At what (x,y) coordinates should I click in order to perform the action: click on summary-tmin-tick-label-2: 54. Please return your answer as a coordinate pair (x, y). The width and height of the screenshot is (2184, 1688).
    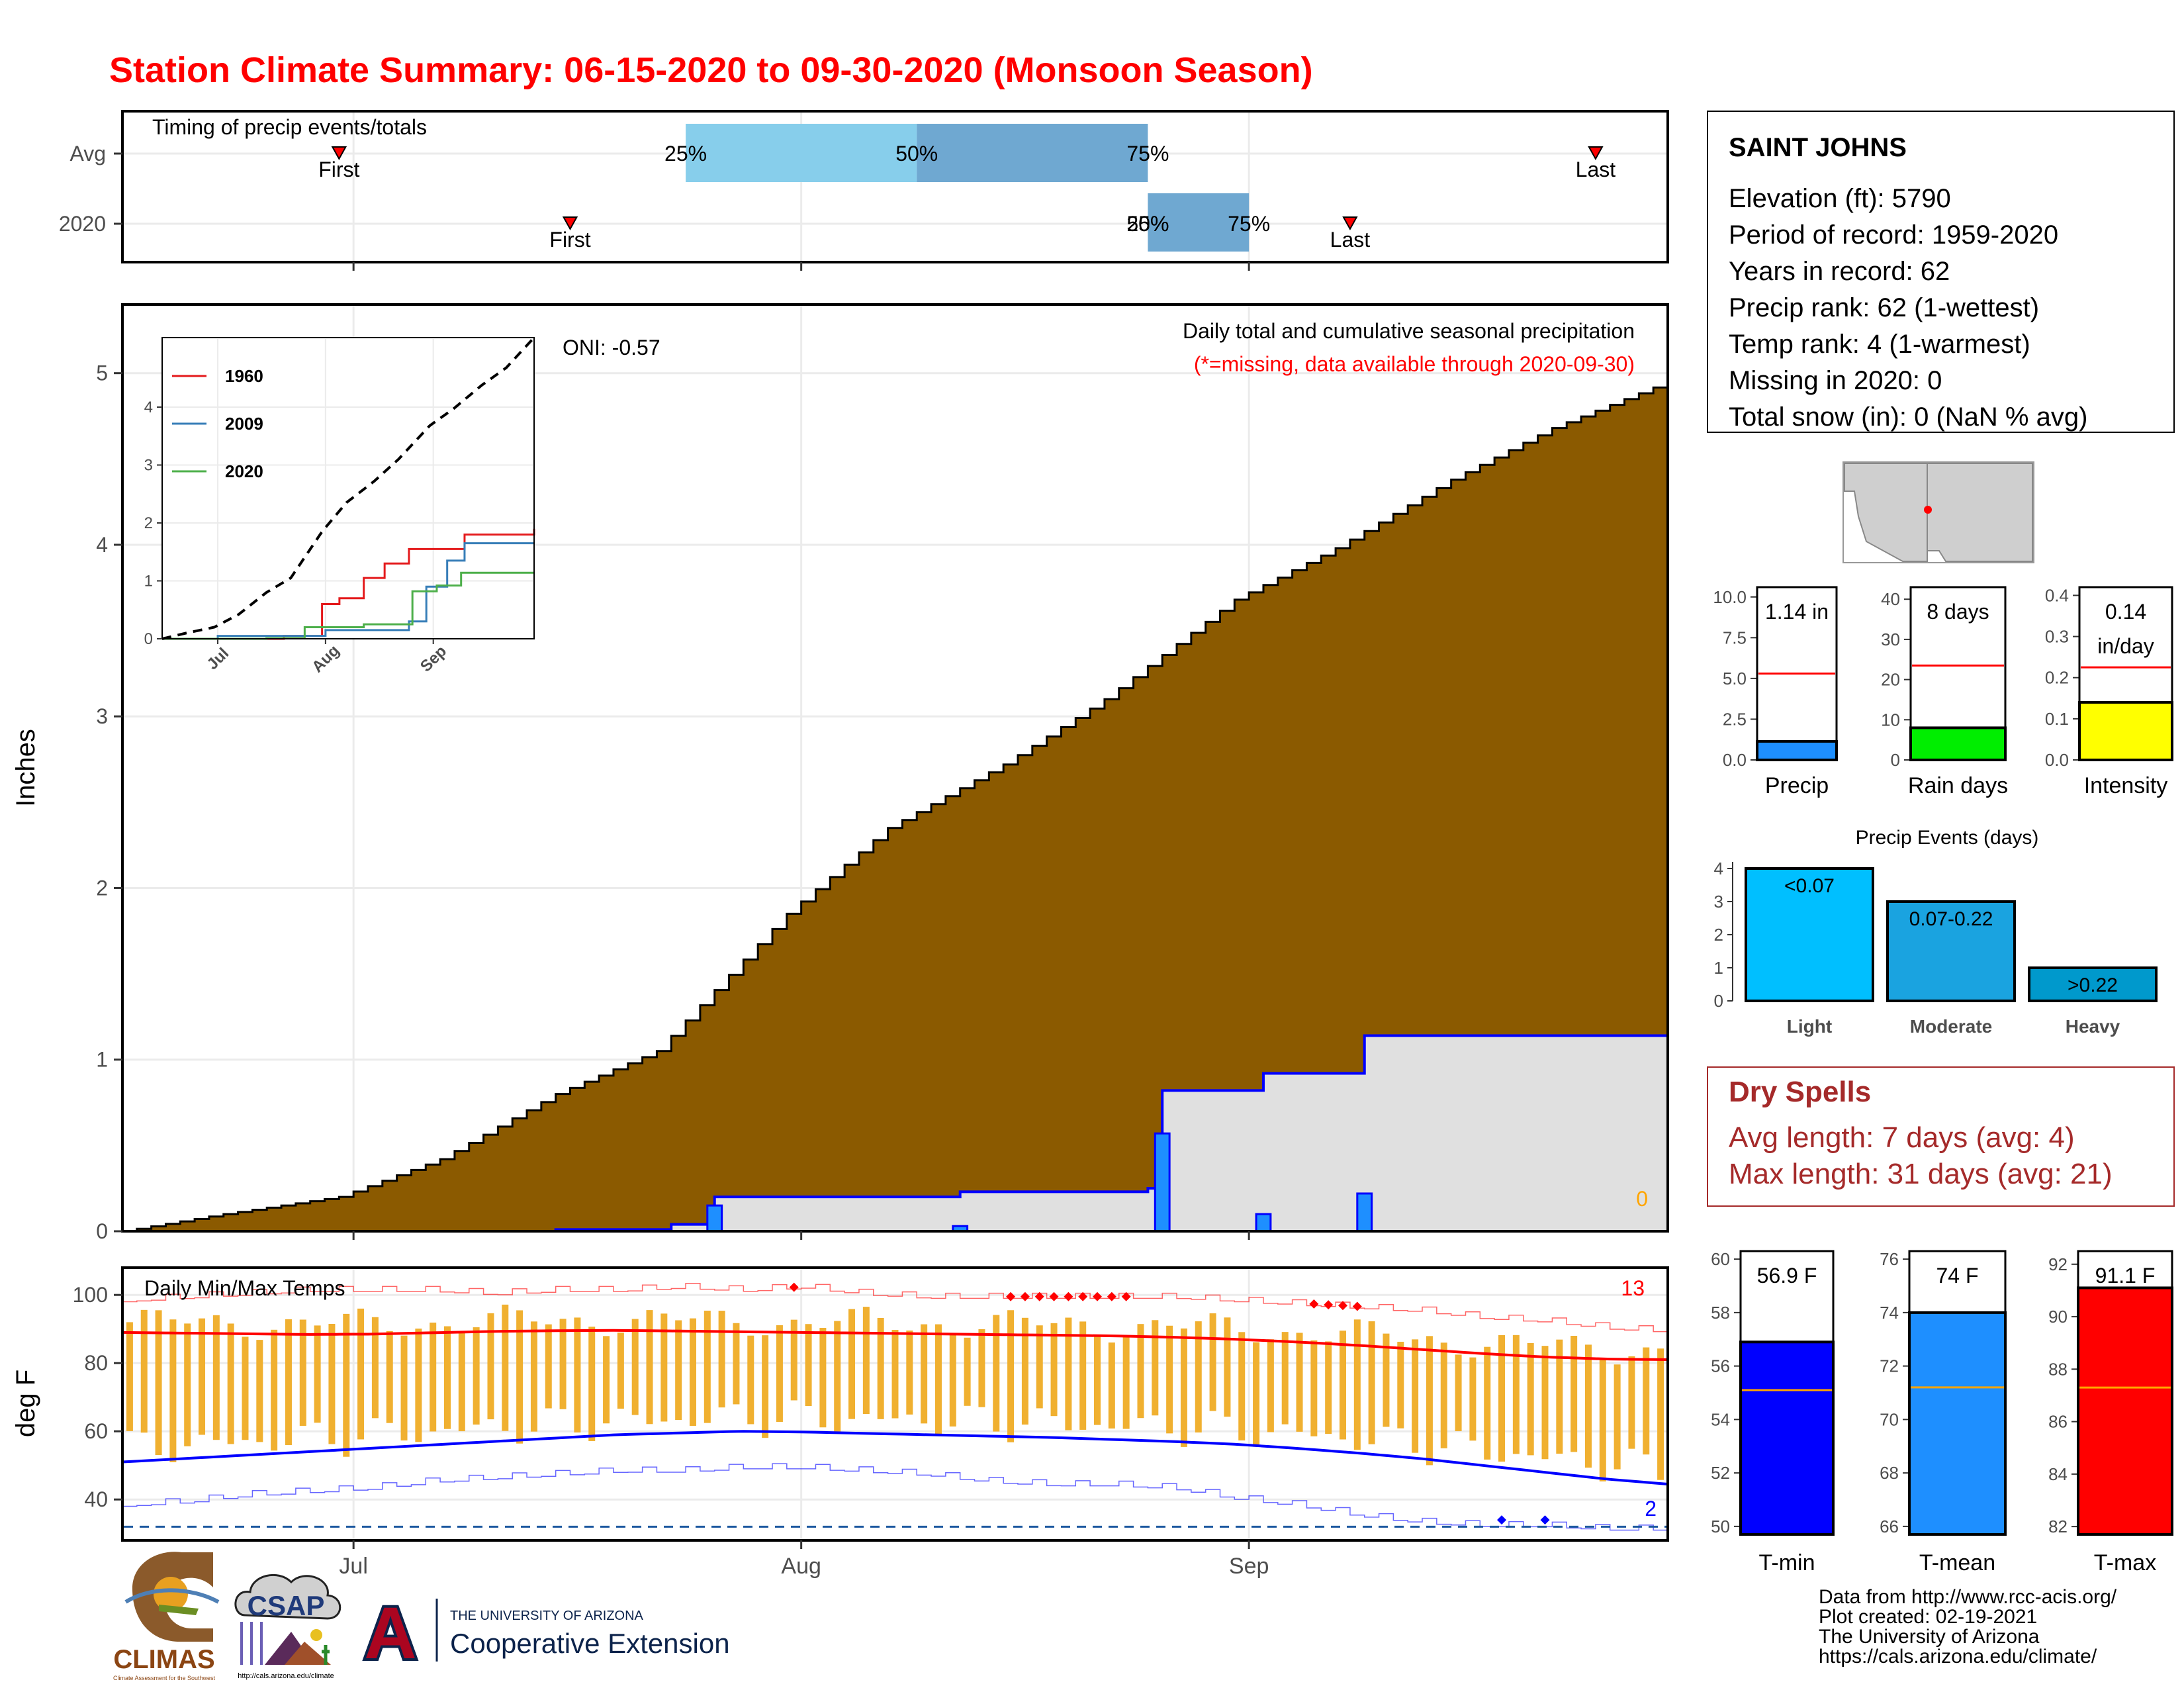
    Looking at the image, I should click on (1720, 1419).